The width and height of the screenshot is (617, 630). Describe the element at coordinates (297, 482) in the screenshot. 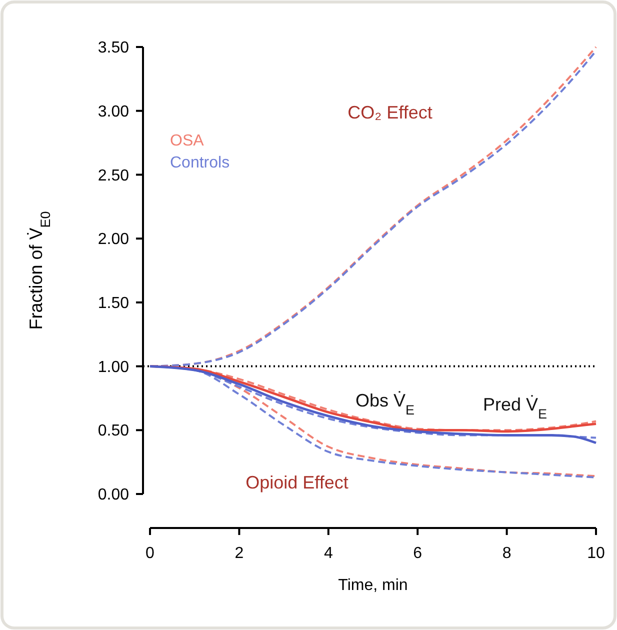

I see `annotation: Opioid Effect` at that location.